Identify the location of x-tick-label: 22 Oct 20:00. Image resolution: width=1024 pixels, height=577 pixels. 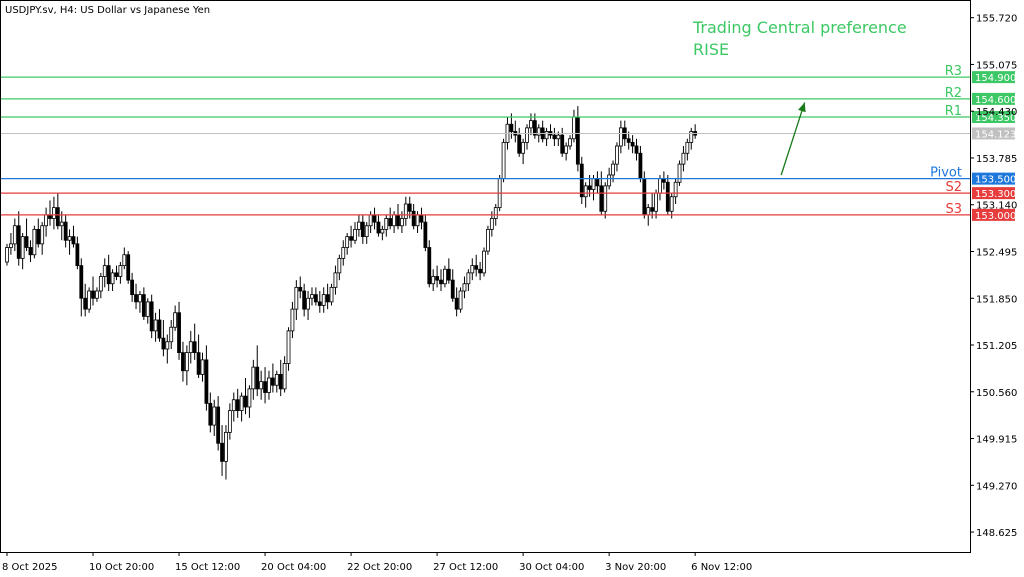
(379, 567).